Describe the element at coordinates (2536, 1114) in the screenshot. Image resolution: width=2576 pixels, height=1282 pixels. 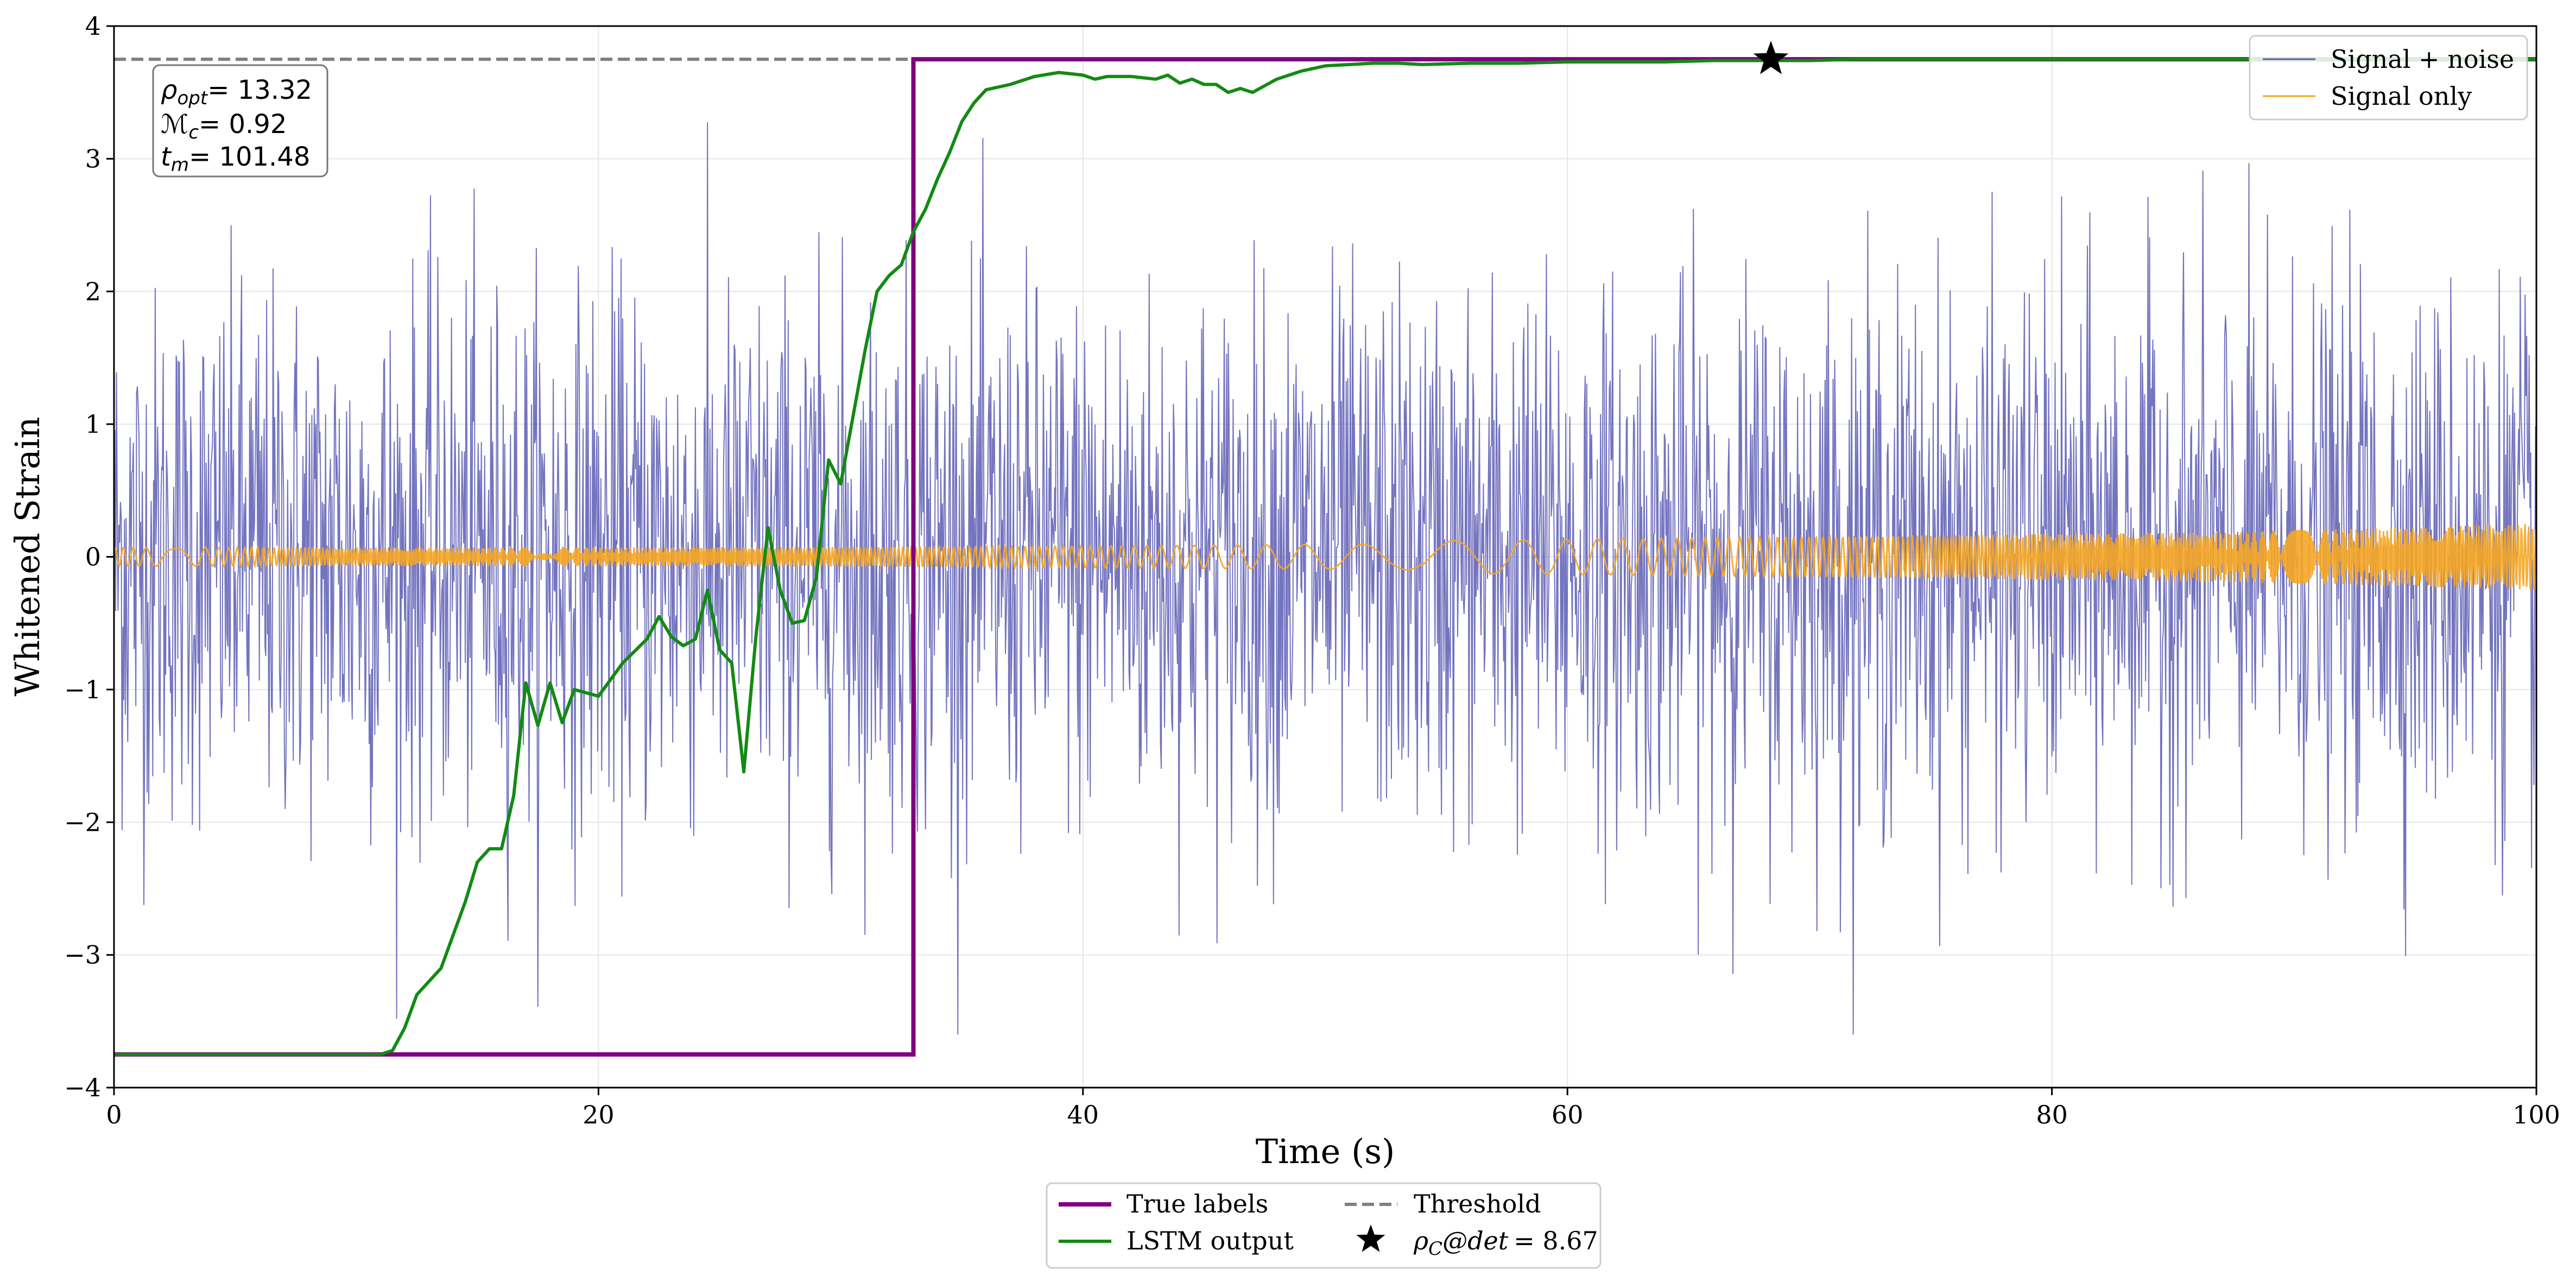
I see `x-tick-label: 100` at that location.